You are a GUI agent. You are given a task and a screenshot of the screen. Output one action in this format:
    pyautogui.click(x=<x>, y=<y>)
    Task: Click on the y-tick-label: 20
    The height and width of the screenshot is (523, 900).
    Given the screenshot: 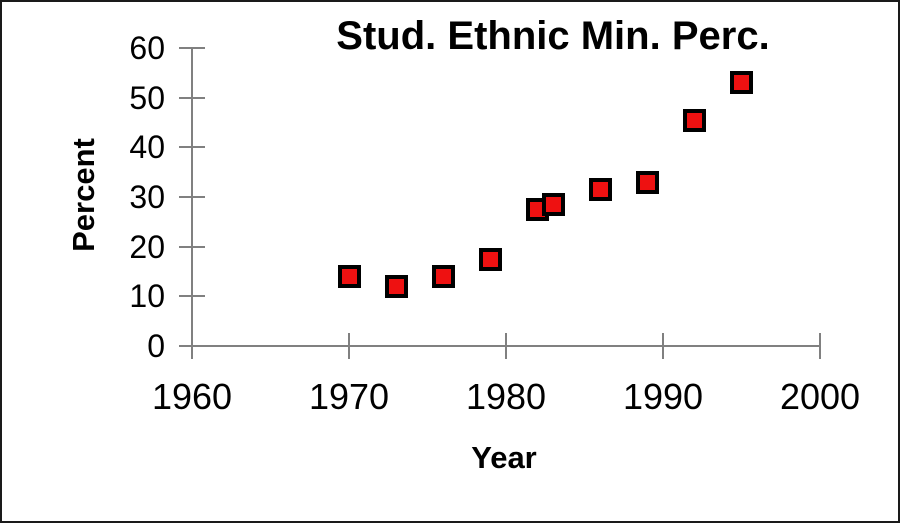 What is the action you would take?
    pyautogui.click(x=147, y=246)
    